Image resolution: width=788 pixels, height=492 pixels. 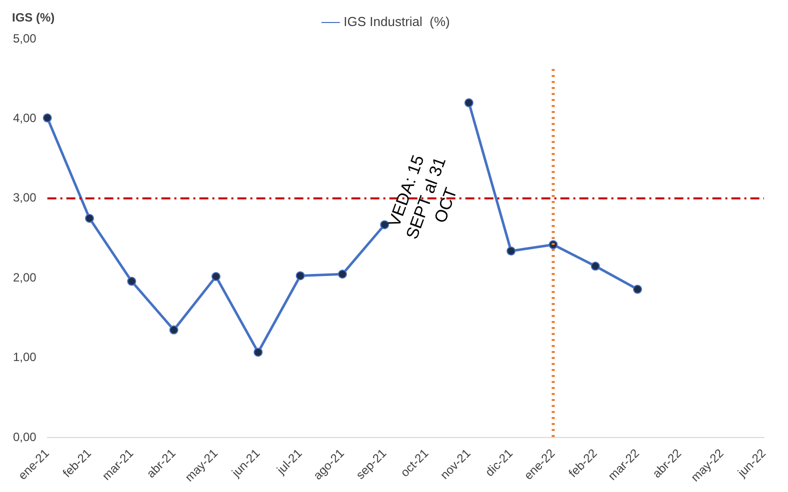 What do you see at coordinates (33, 17) in the screenshot?
I see `y-axis-title: IGS (%)` at bounding box center [33, 17].